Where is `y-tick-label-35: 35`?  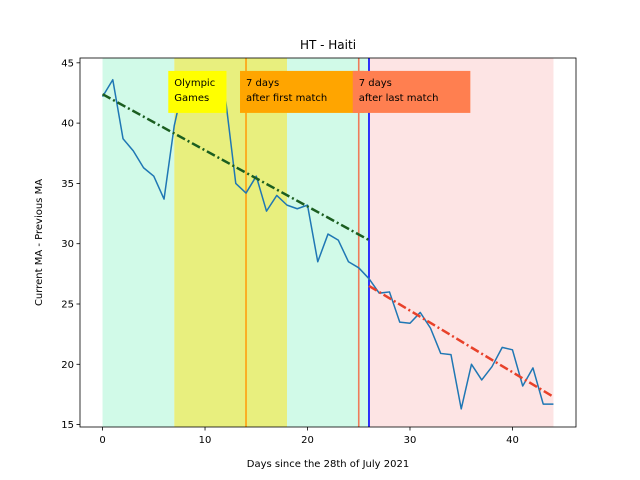 y-tick-label-35: 35 is located at coordinates (67, 184).